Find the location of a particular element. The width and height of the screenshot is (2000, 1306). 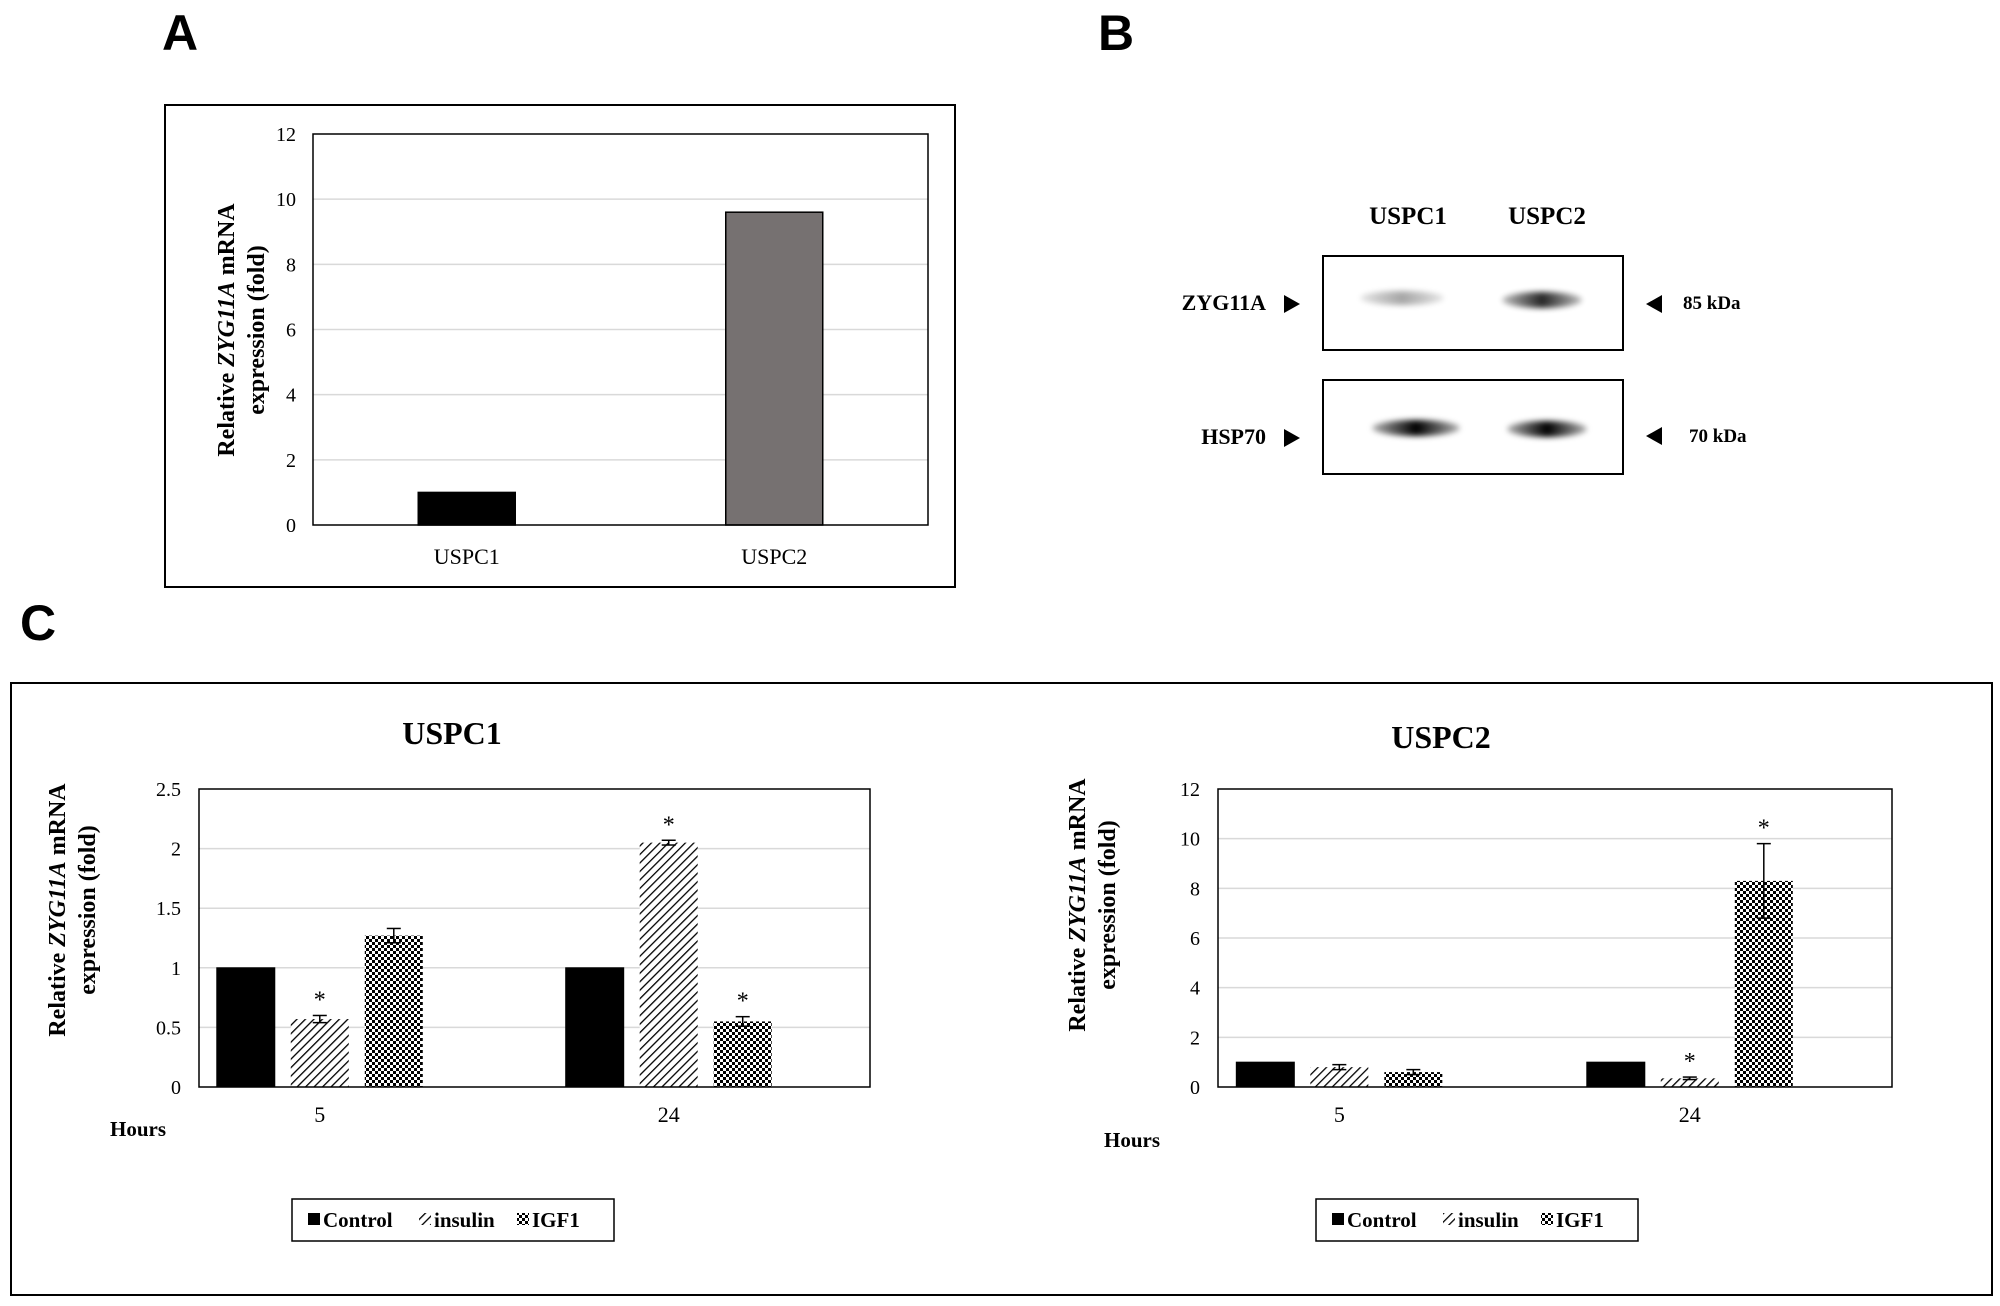

c2-ylabel-gene: ZYG11A is located at coordinates (1078, 899).